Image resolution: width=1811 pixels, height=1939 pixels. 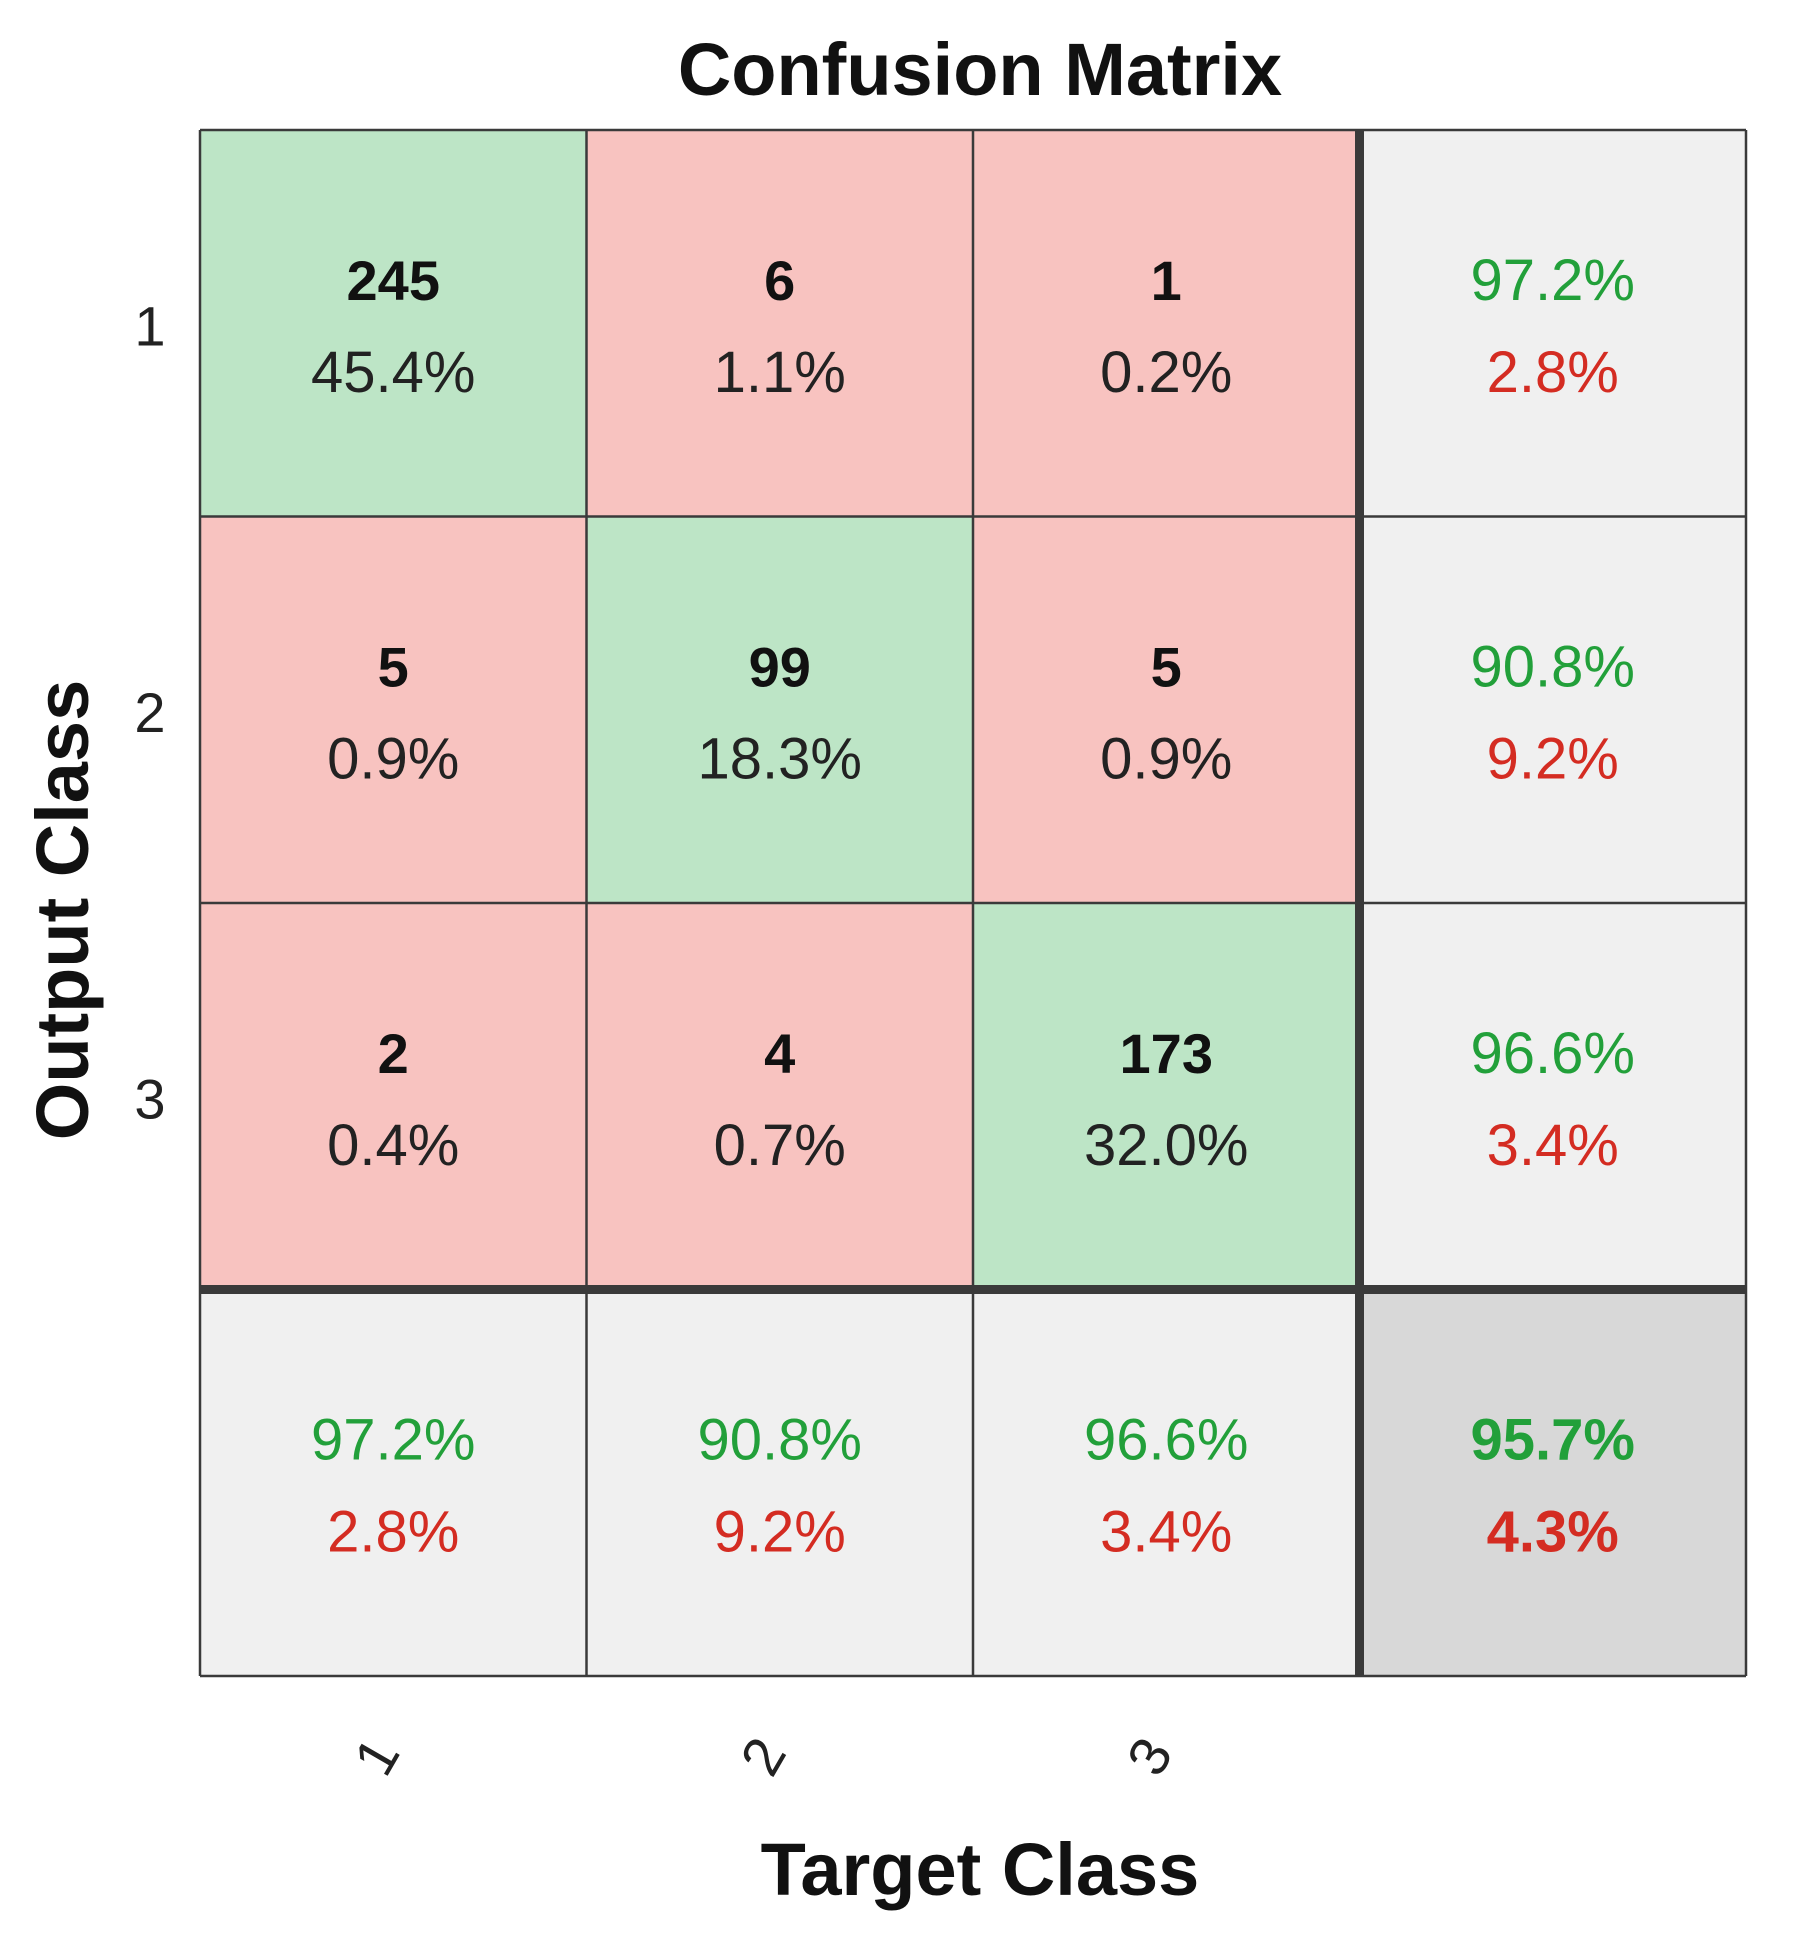 What do you see at coordinates (1166, 759) in the screenshot?
I see `cell-percent-r2-c3: 0.9%` at bounding box center [1166, 759].